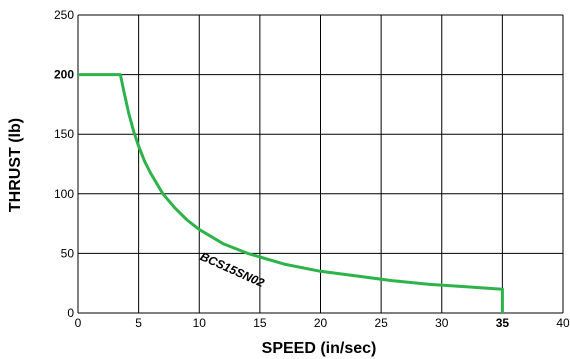  I want to click on x-tick-label: 40, so click(563, 323).